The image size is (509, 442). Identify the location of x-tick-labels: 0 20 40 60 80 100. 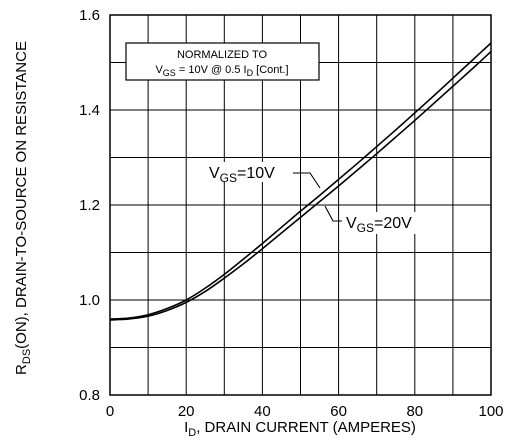
(305, 411).